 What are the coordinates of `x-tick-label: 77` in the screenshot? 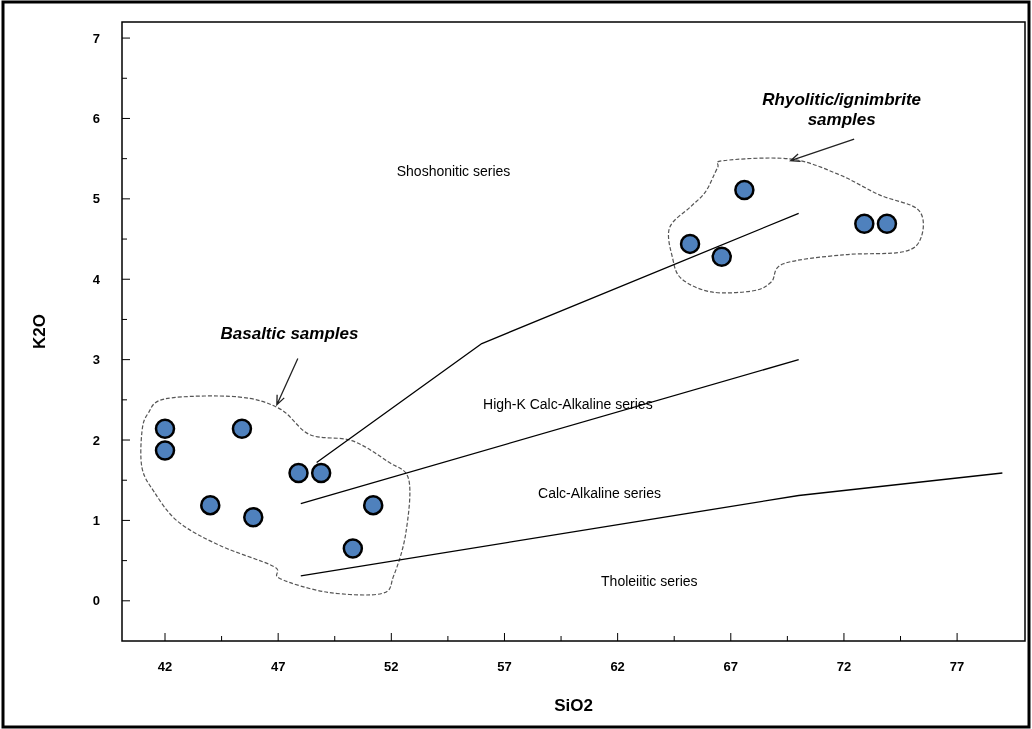 It's located at (957, 666).